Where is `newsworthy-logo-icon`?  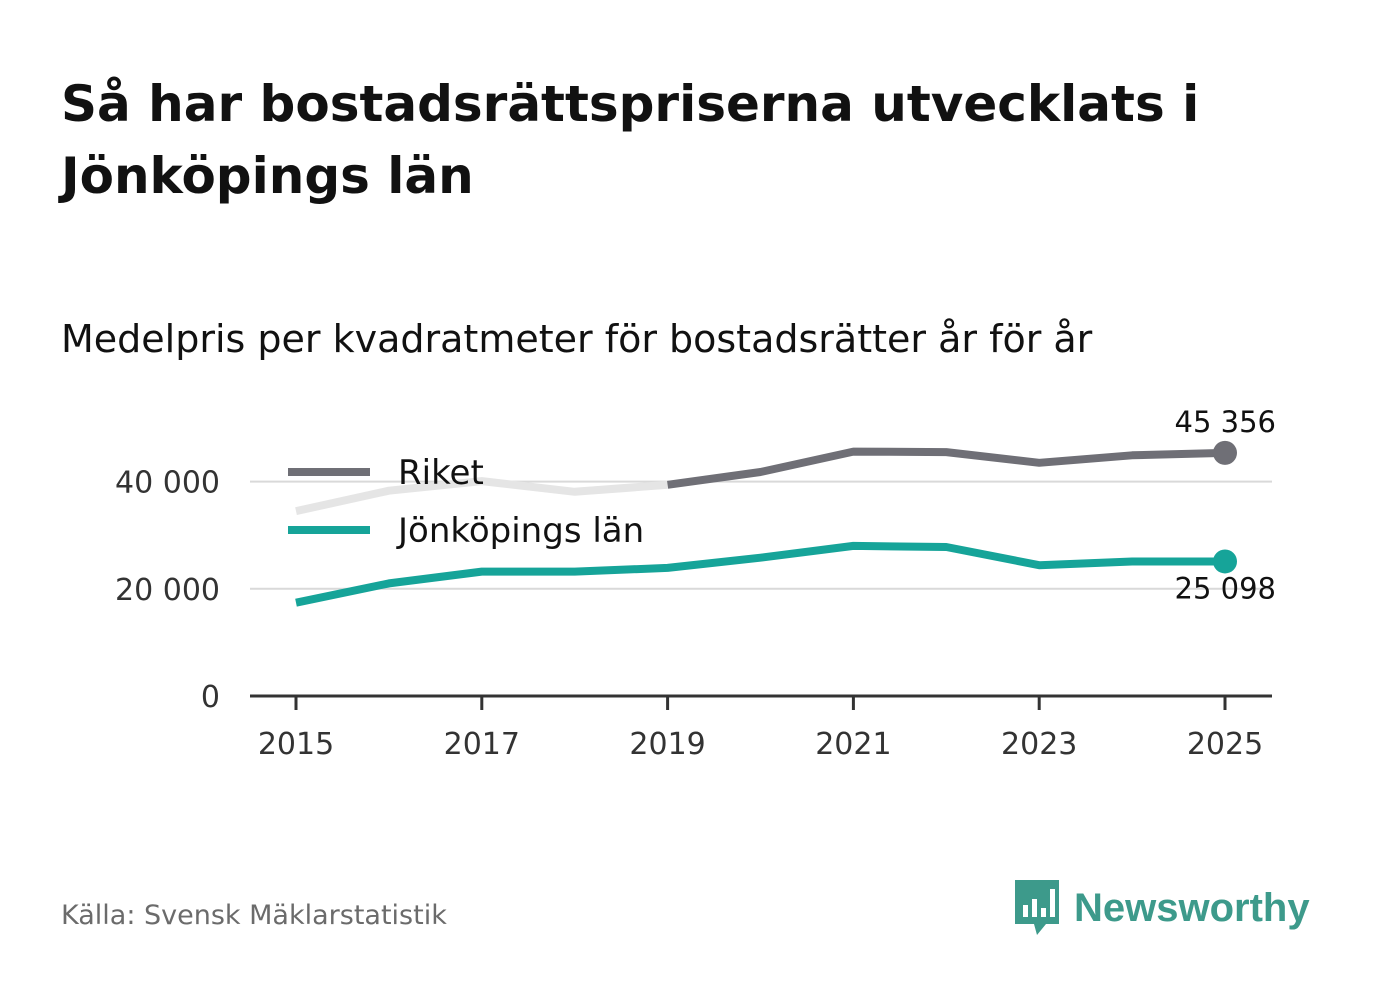 newsworthy-logo-icon is located at coordinates (1037, 907).